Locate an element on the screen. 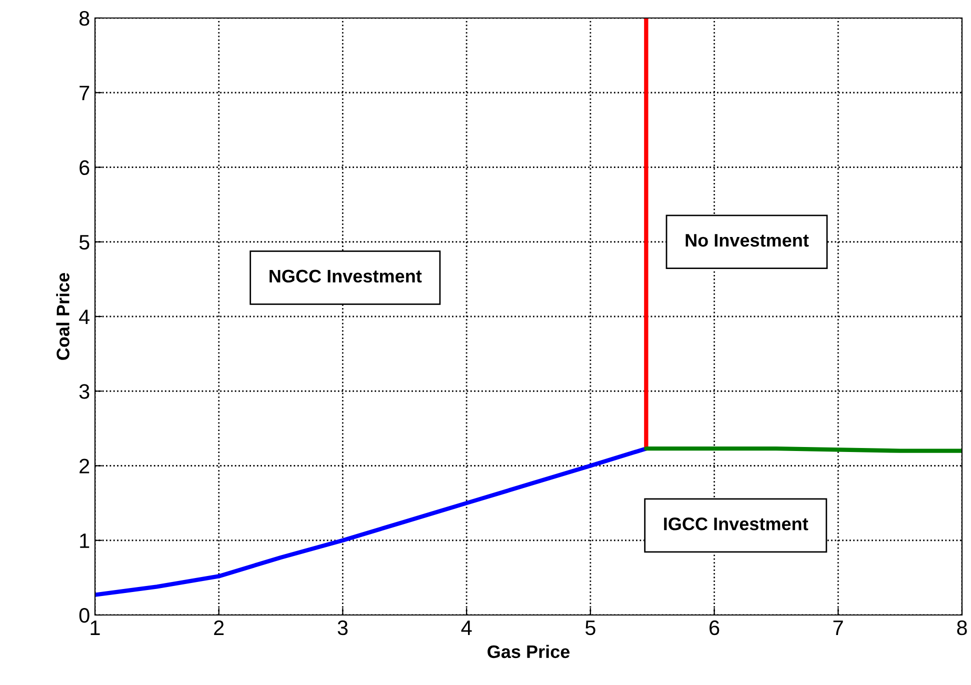  x-tick-label: 2 is located at coordinates (219, 627).